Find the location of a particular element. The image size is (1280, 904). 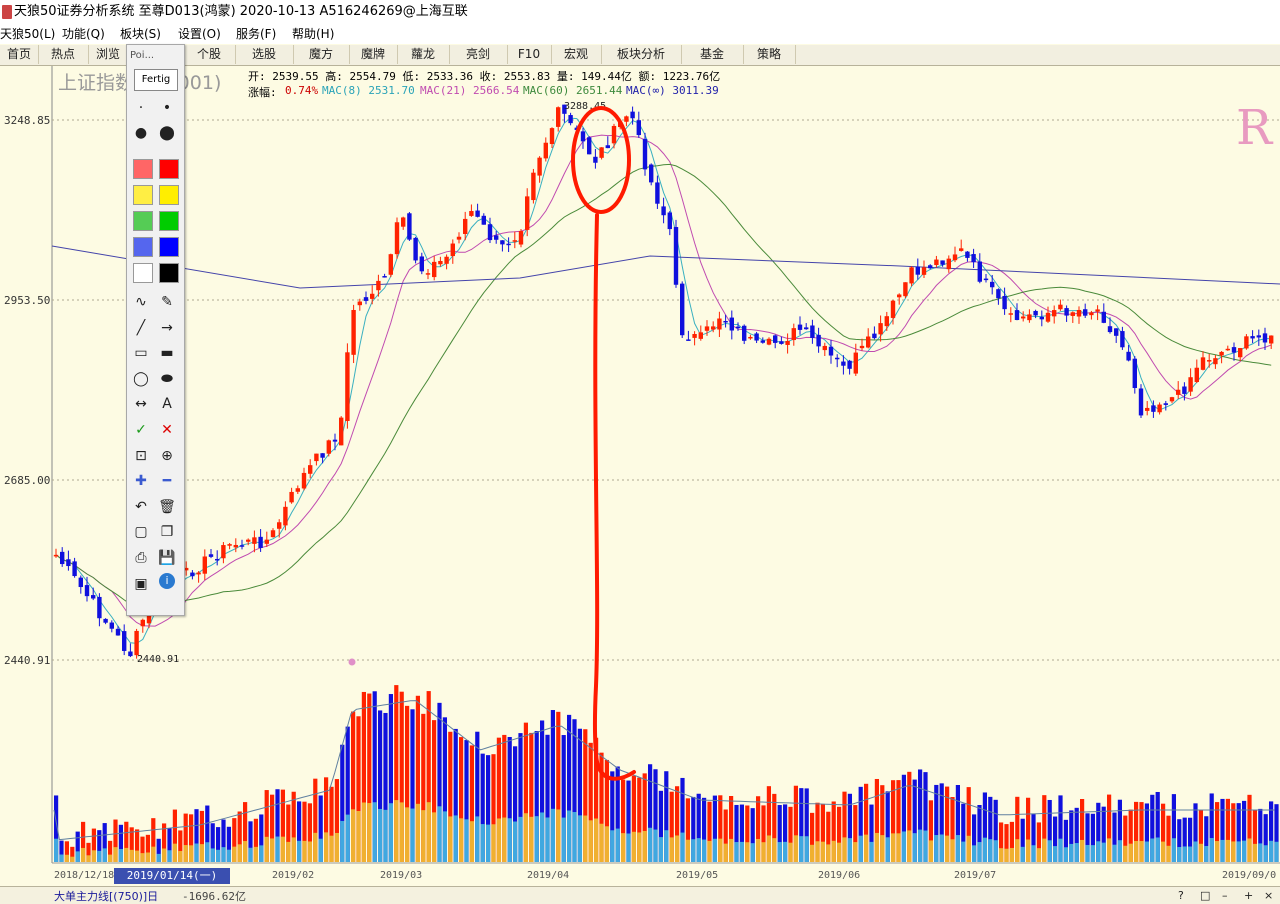

tab-f10: F10 is located at coordinates (529, 54).